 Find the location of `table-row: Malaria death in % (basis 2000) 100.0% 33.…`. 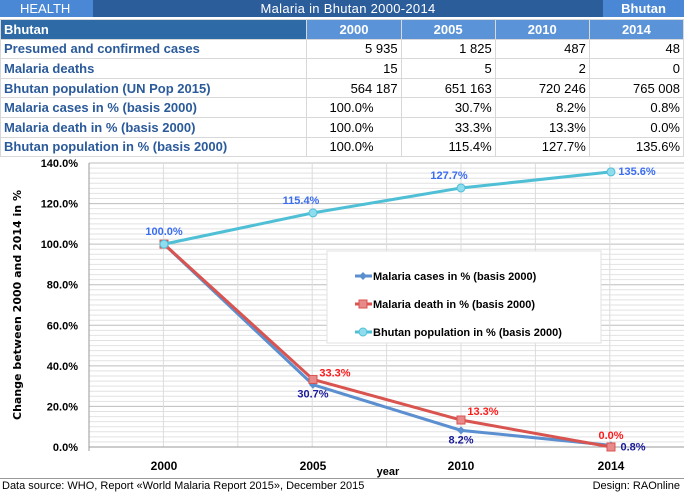

table-row: Malaria death in % (basis 2000) 100.0% 33.… is located at coordinates (342, 127).